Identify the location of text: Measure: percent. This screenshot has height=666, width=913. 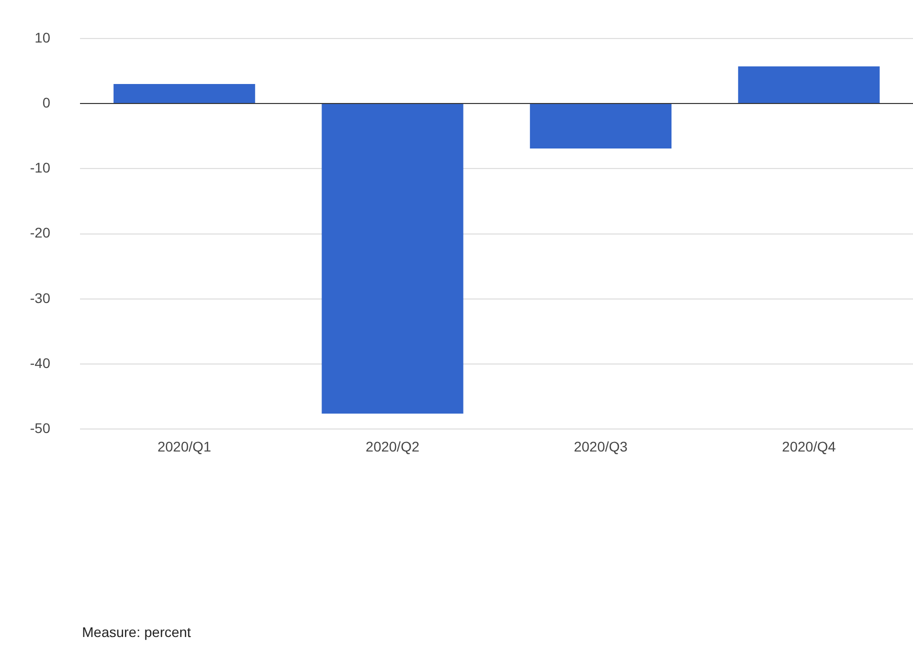
(137, 632).